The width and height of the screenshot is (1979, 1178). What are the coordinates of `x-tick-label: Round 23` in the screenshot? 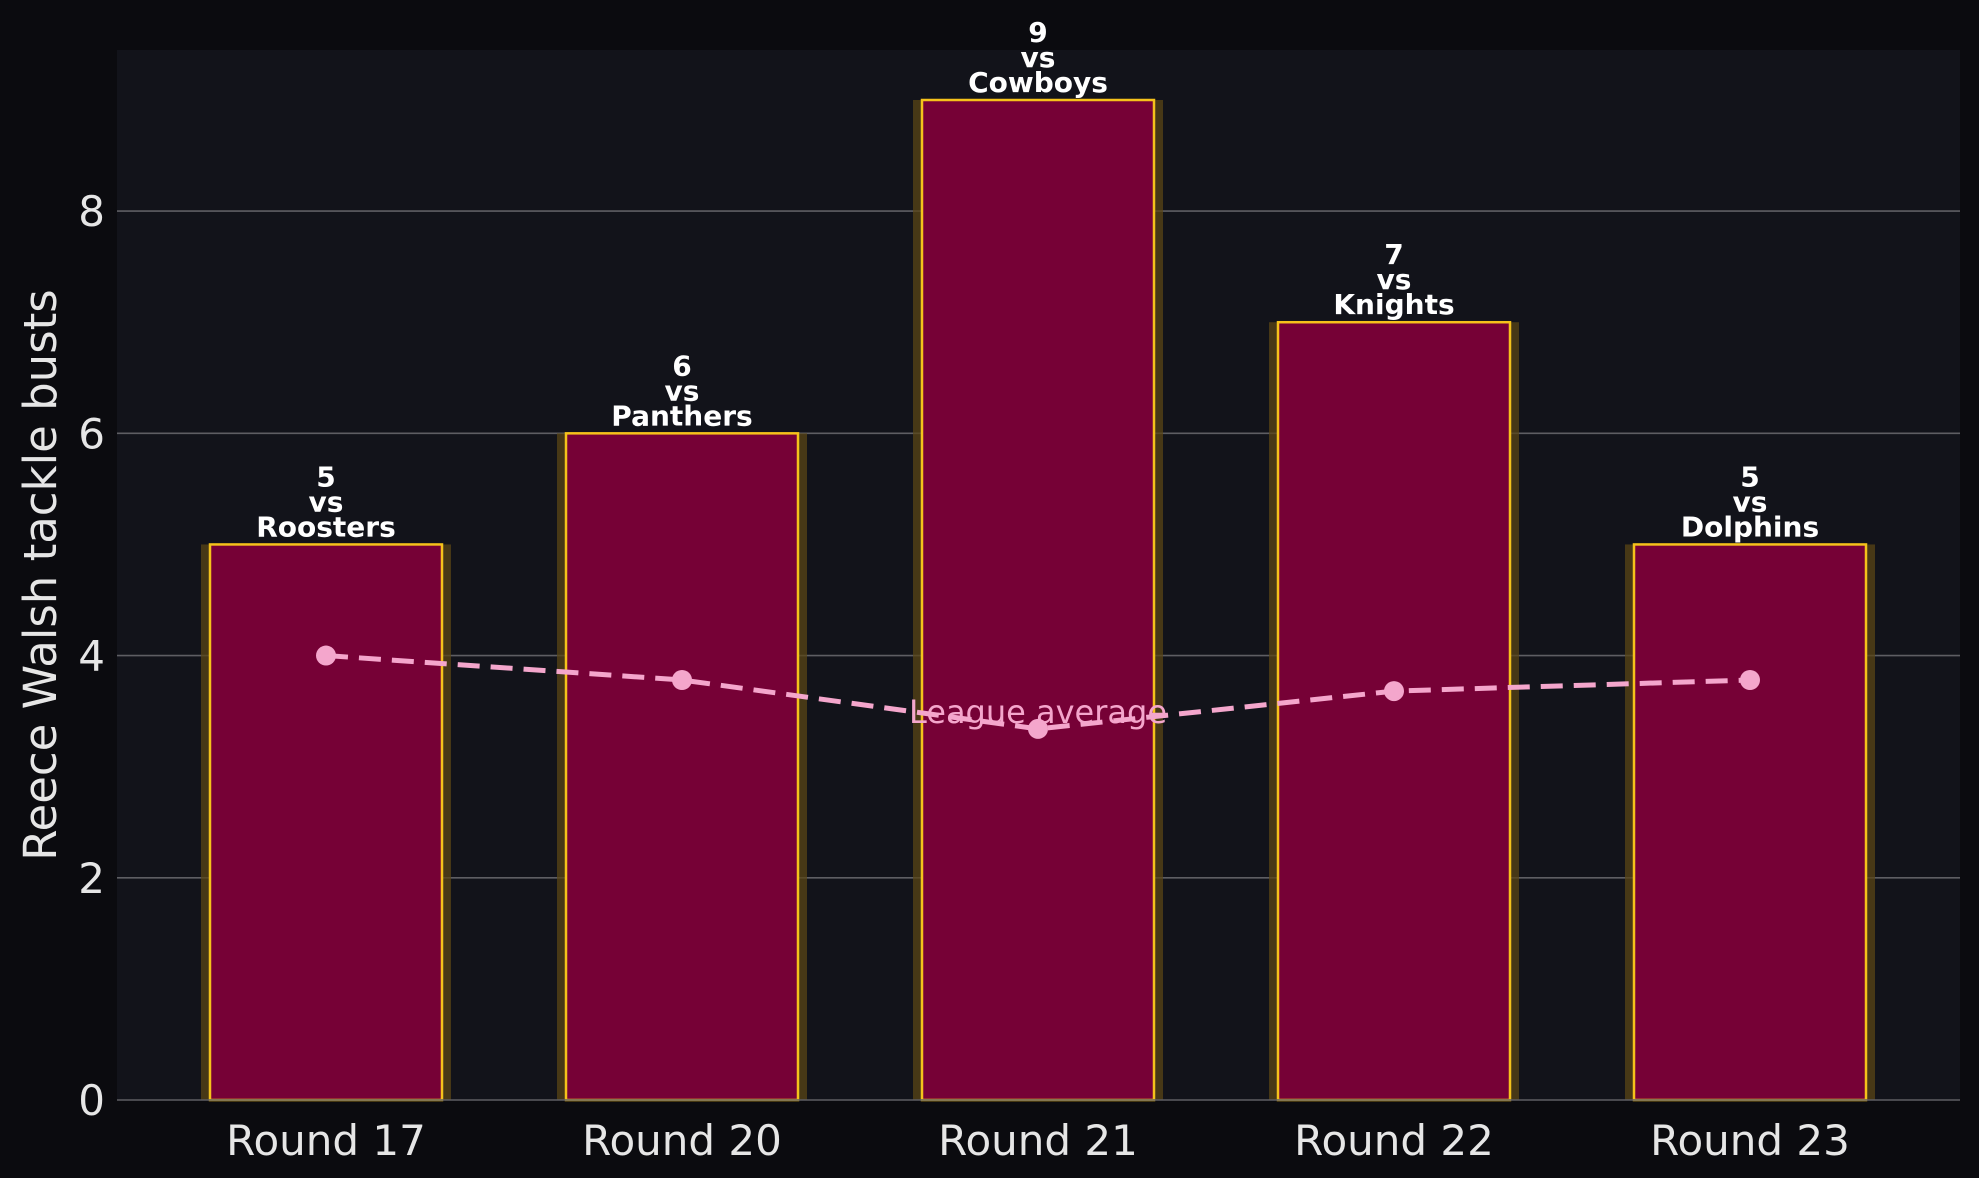 It's located at (1750, 1140).